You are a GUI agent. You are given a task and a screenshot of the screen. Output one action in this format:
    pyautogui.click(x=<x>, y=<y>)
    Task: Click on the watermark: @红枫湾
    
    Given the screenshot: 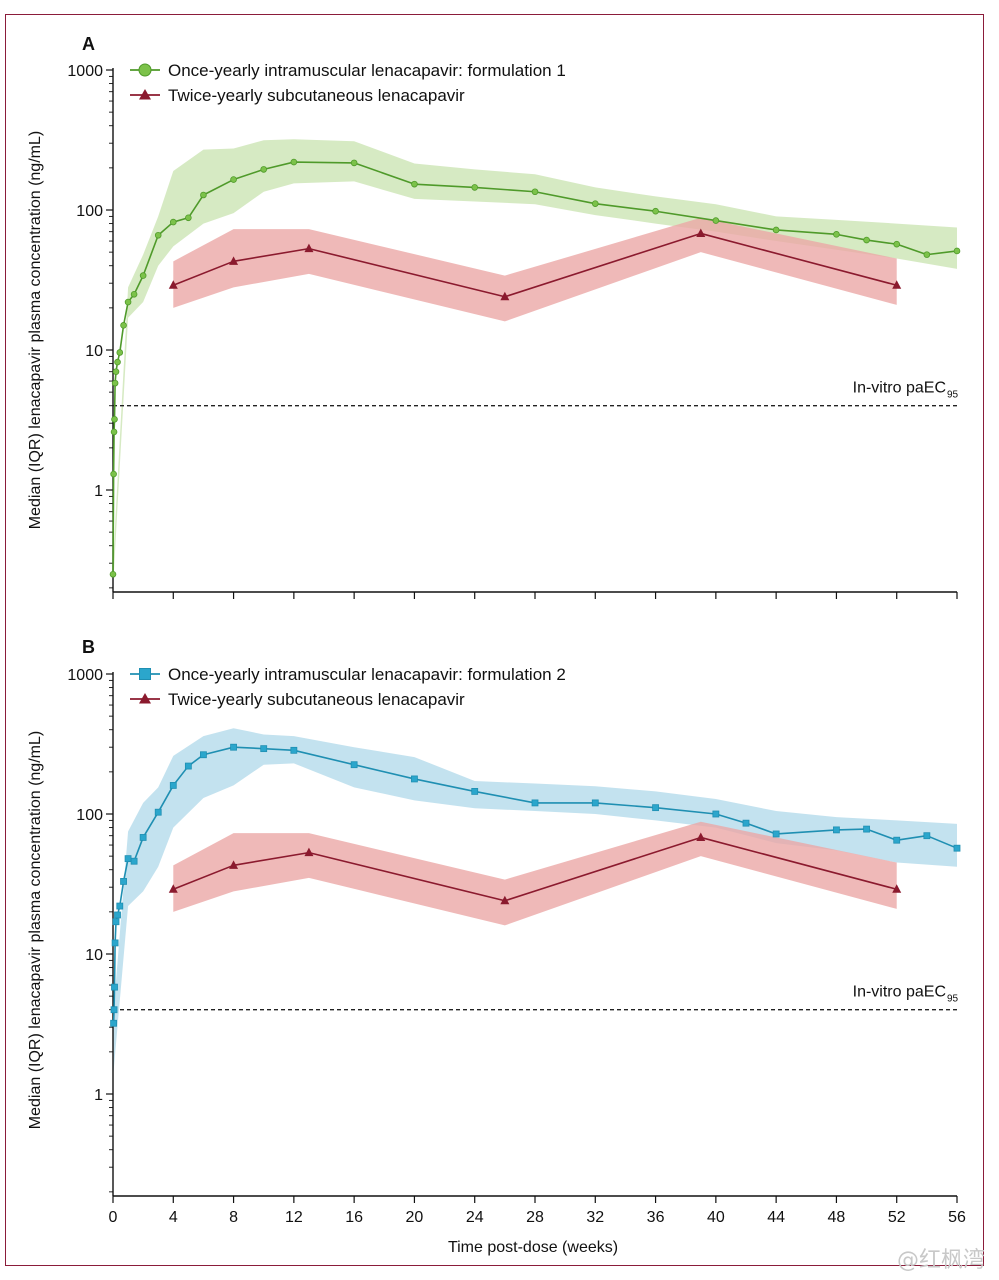 What is the action you would take?
    pyautogui.click(x=940, y=1260)
    